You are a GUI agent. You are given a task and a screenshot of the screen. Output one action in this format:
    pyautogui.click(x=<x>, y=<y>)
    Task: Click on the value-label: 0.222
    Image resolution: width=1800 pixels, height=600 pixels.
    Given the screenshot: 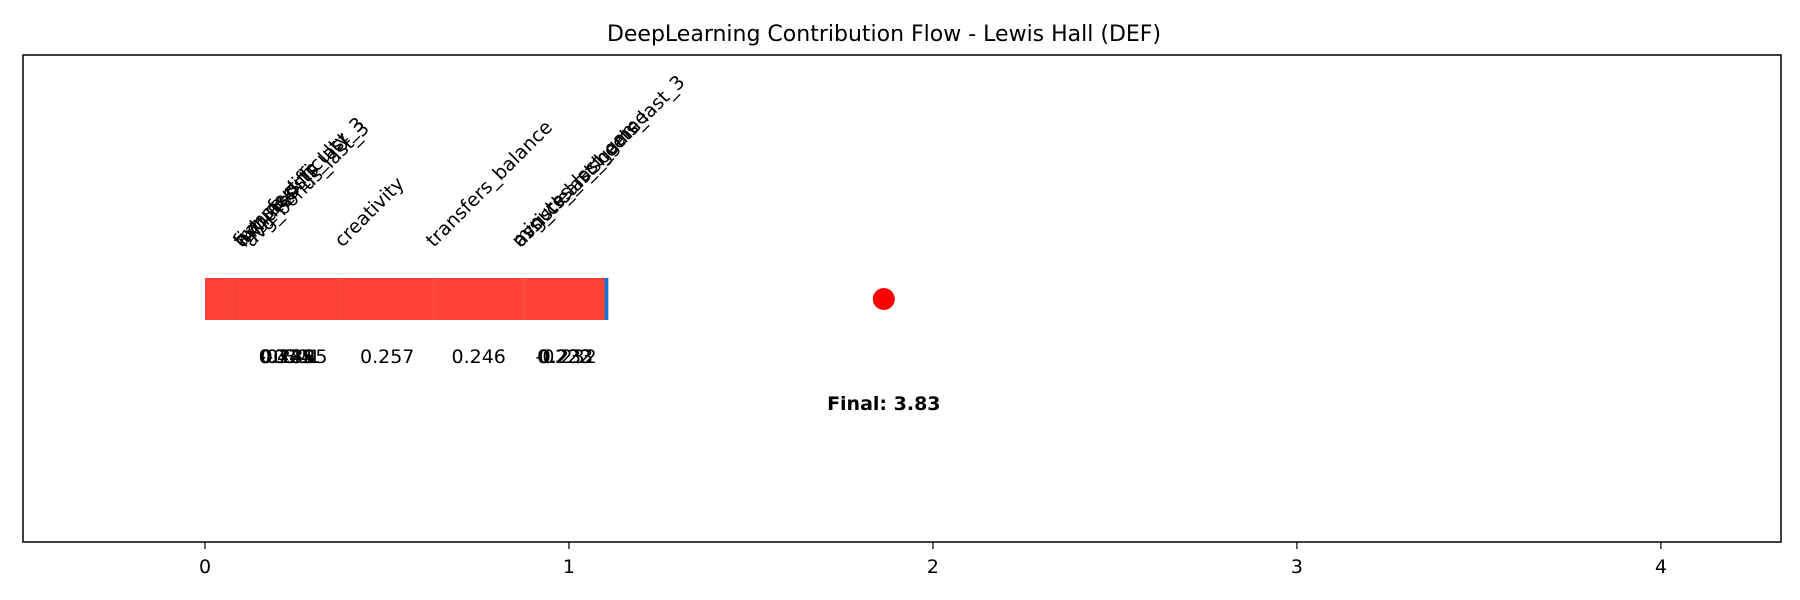 What is the action you would take?
    pyautogui.click(x=564, y=357)
    